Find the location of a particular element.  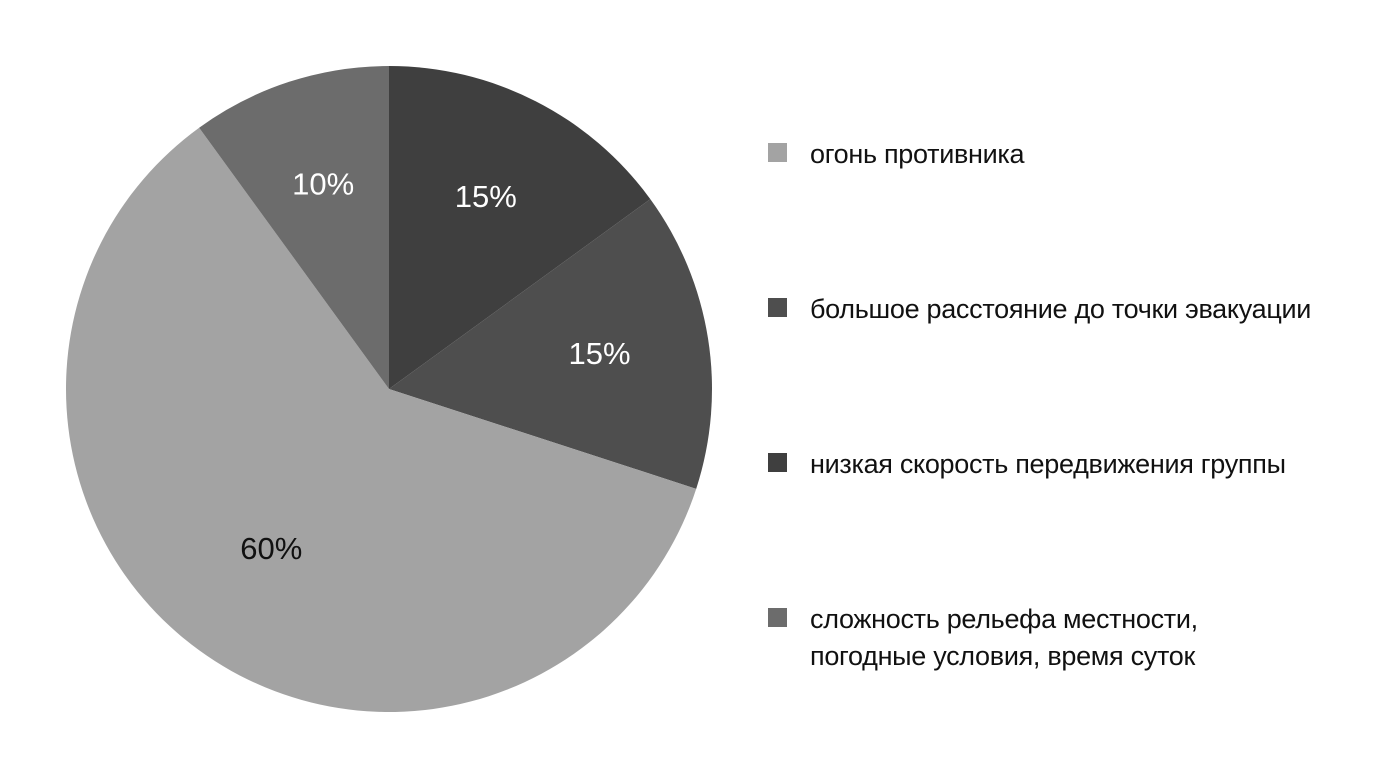

legend-item-evacuation-distance: большое расстояние до точки эвакуации is located at coordinates (1039, 309).